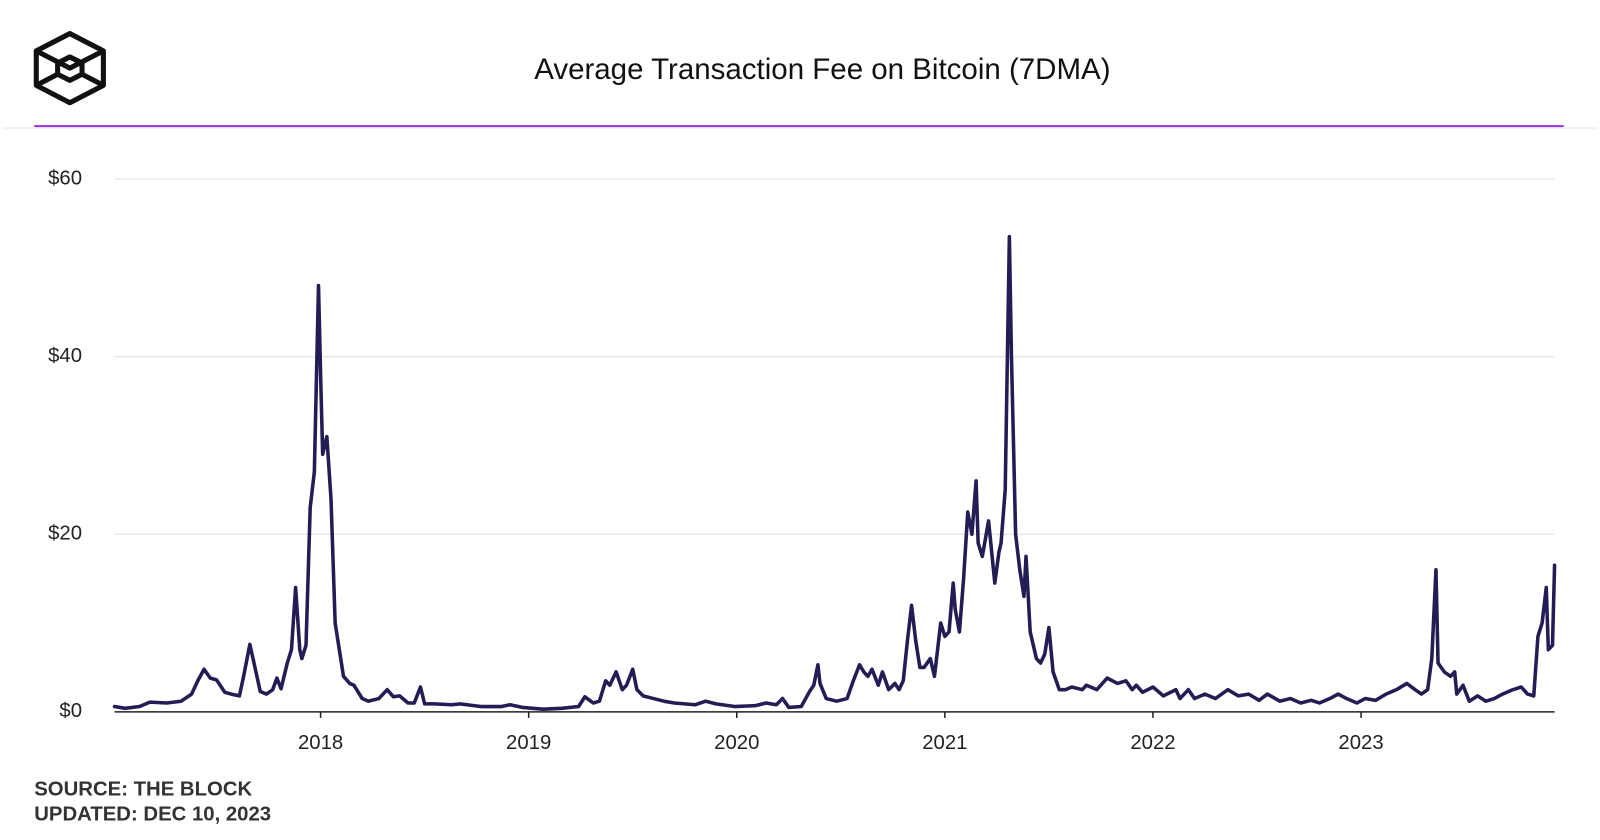 The image size is (1600, 840). I want to click on x-tick-label: 2020, so click(736, 743).